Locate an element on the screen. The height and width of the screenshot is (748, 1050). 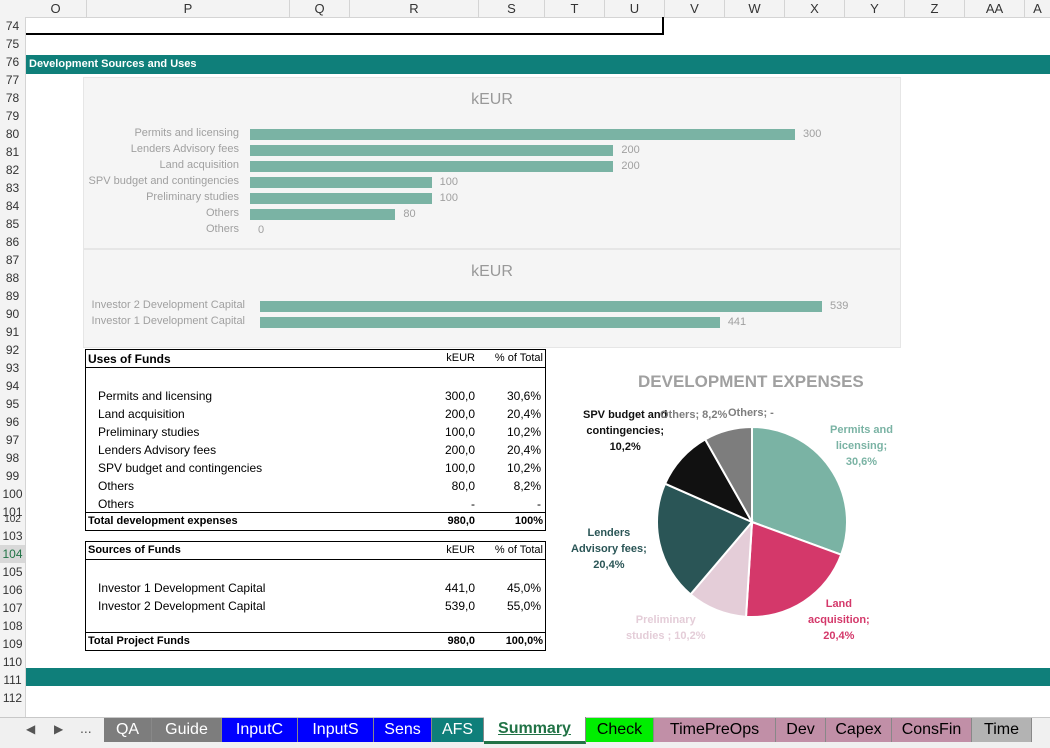
row-header-87: 87 is located at coordinates (12, 260).